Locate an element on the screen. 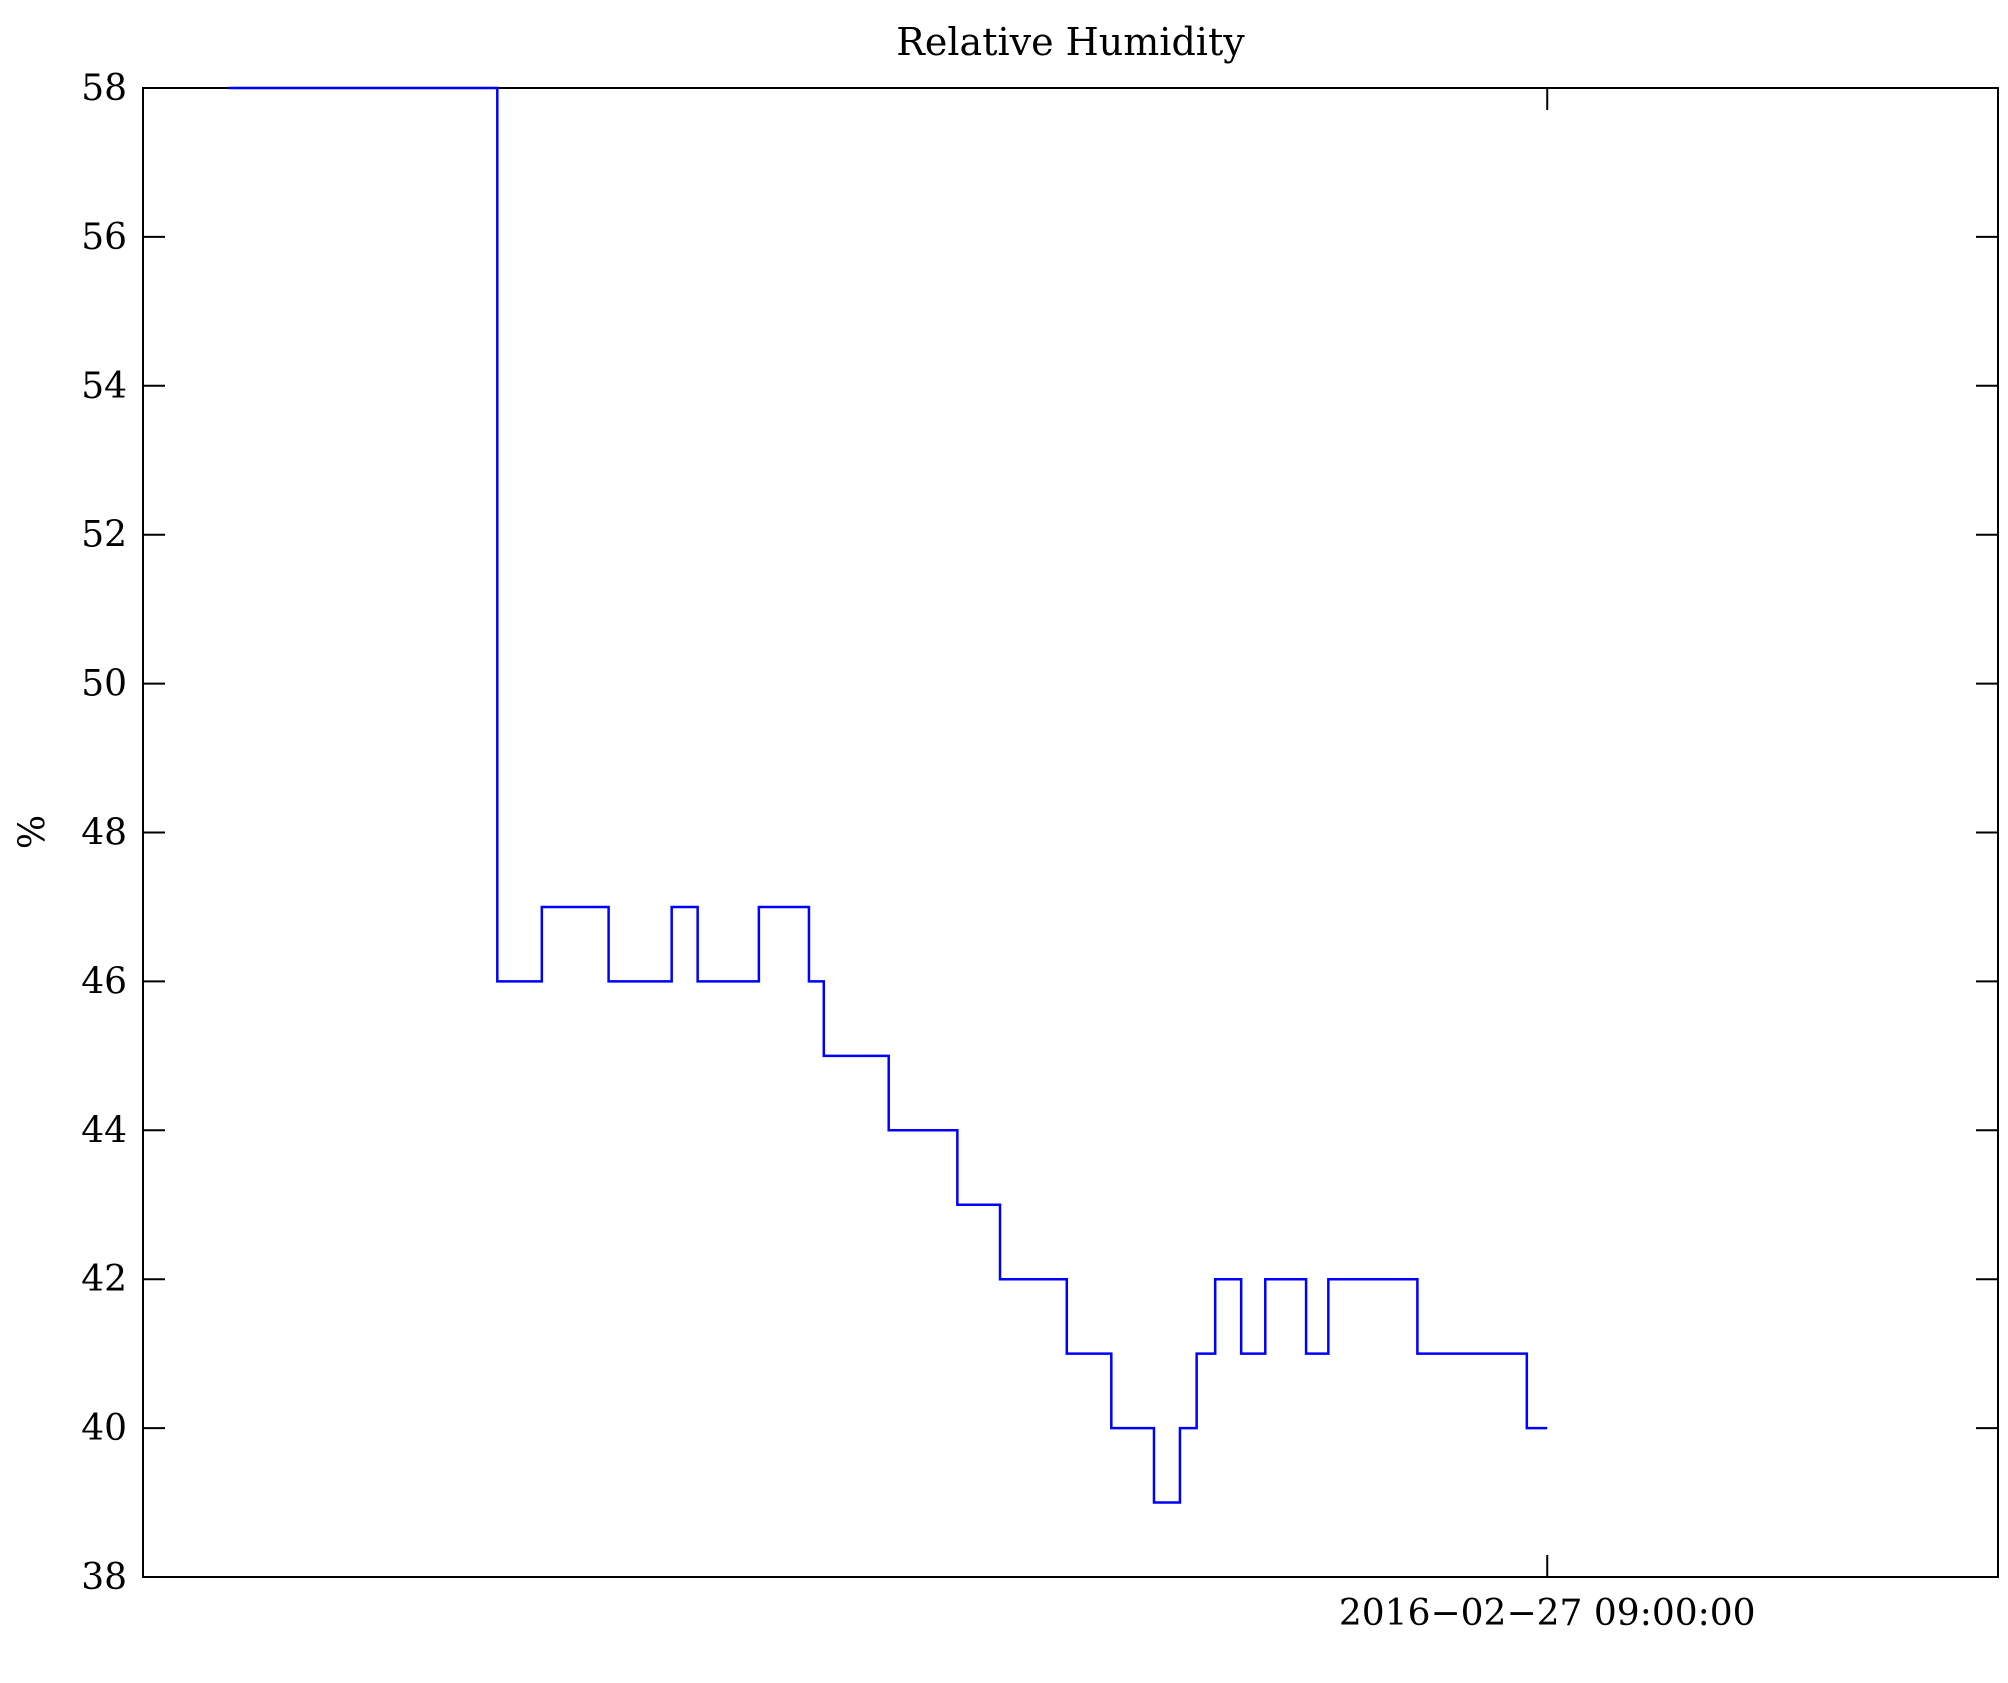 The width and height of the screenshot is (2008, 1683). chart-title: Relative Humidity is located at coordinates (1070, 42).